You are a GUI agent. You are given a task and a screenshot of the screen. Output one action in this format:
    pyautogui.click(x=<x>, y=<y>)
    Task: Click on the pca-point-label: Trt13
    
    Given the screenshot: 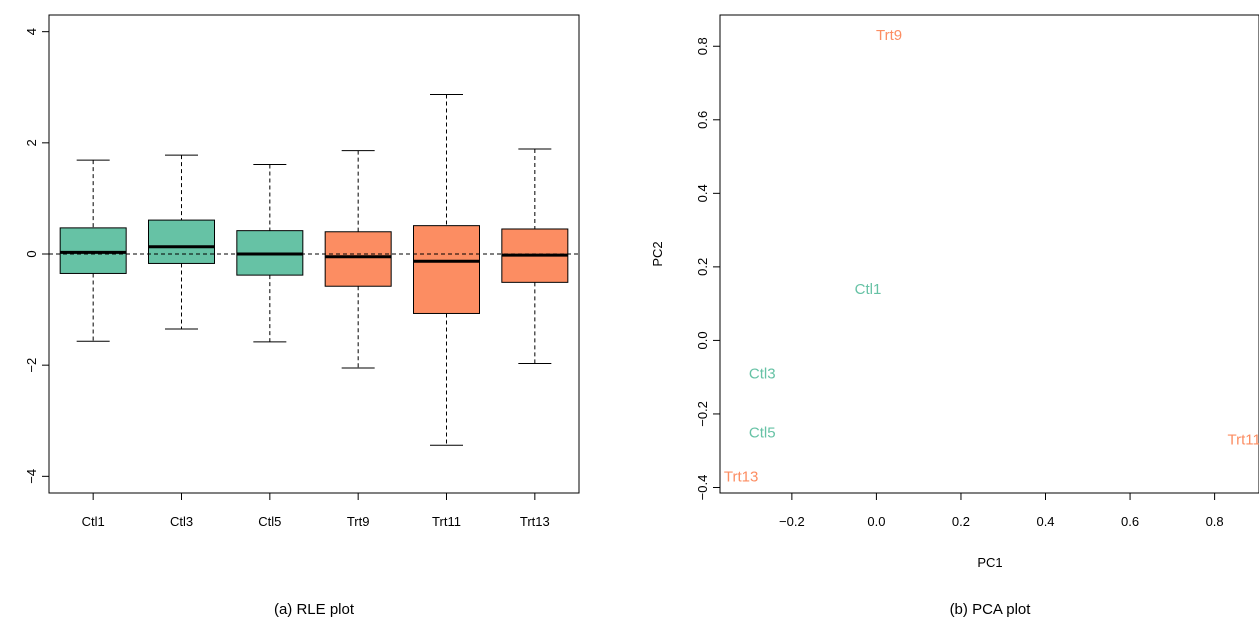 What is the action you would take?
    pyautogui.click(x=741, y=476)
    